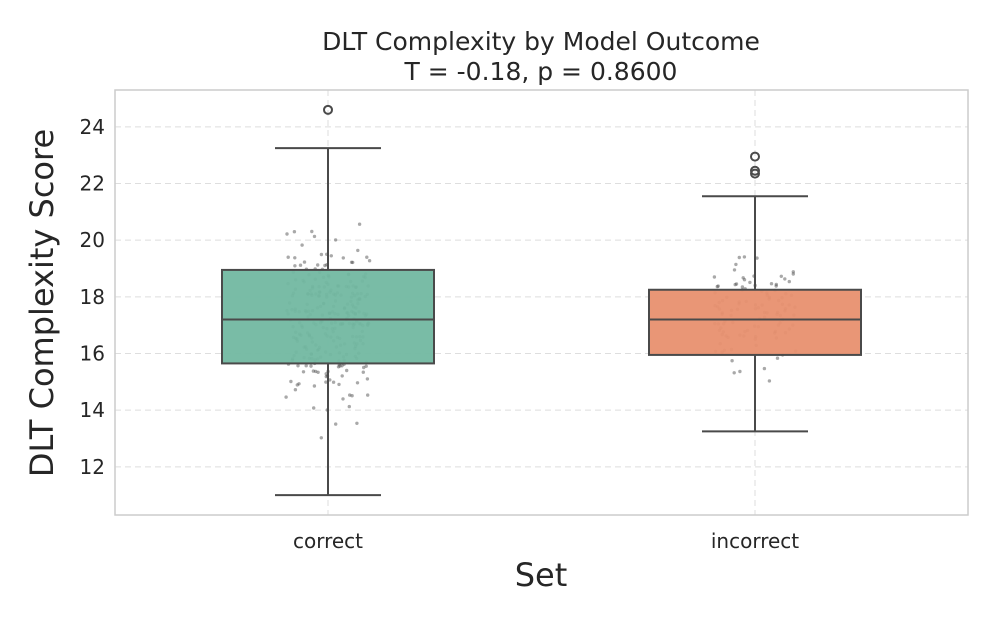 Image resolution: width=997 pixels, height=623 pixels. What do you see at coordinates (328, 541) in the screenshot?
I see `x-tick-label: correct` at bounding box center [328, 541].